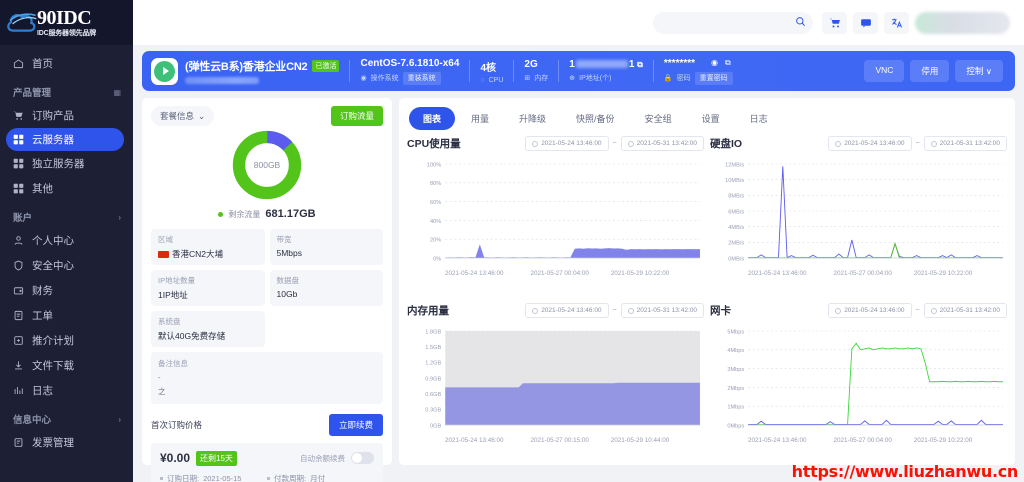 This screenshot has height=482, width=1024. I want to click on password-value: ********, so click(679, 63).